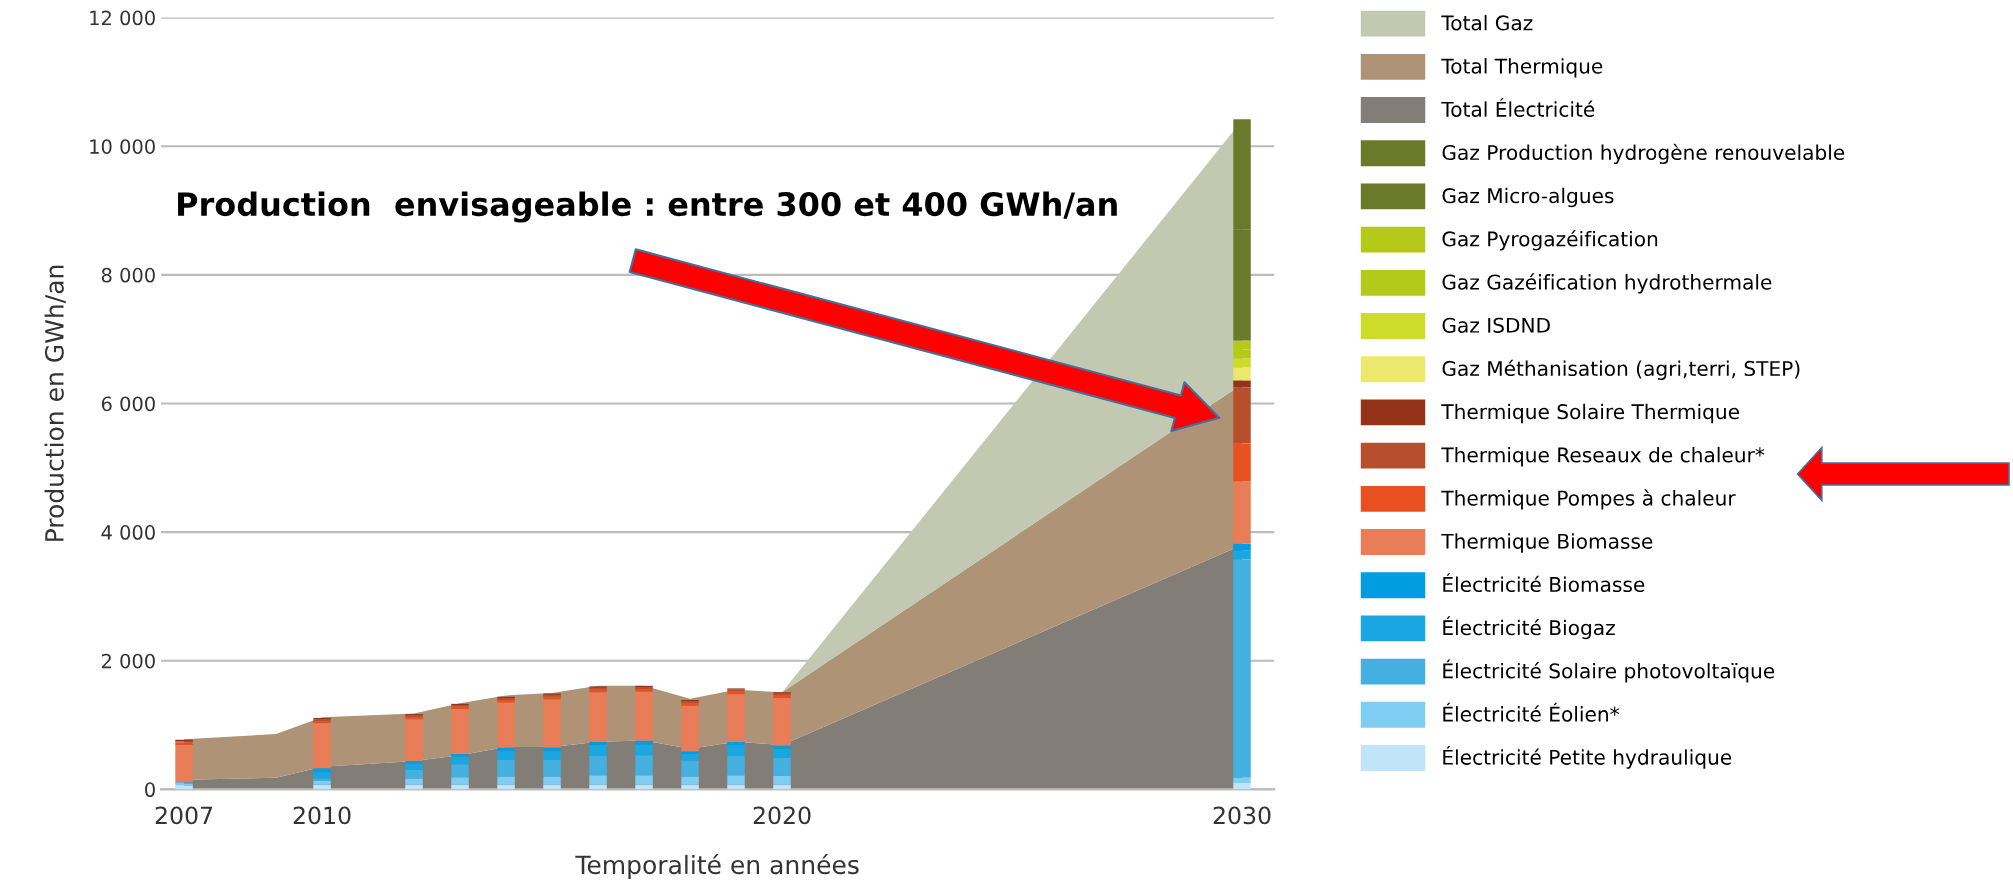 The width and height of the screenshot is (2013, 881). Describe the element at coordinates (1544, 583) in the screenshot. I see `legend-label: Électricité Biomasse` at that location.